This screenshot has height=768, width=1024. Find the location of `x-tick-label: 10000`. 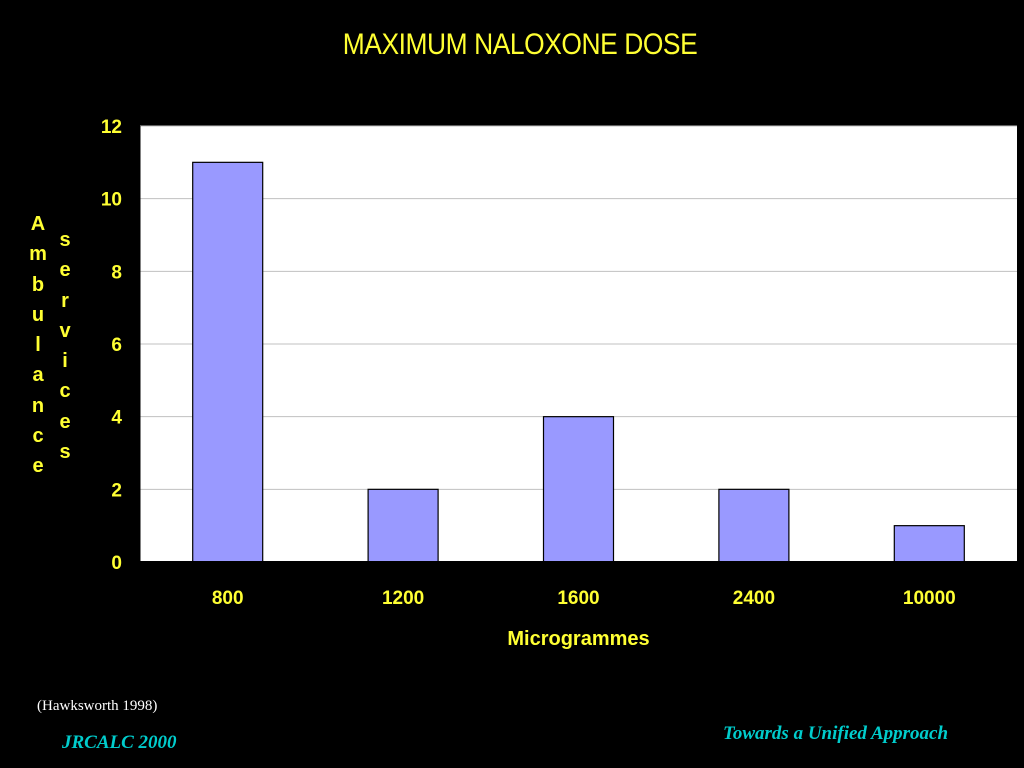

x-tick-label: 10000 is located at coordinates (929, 598).